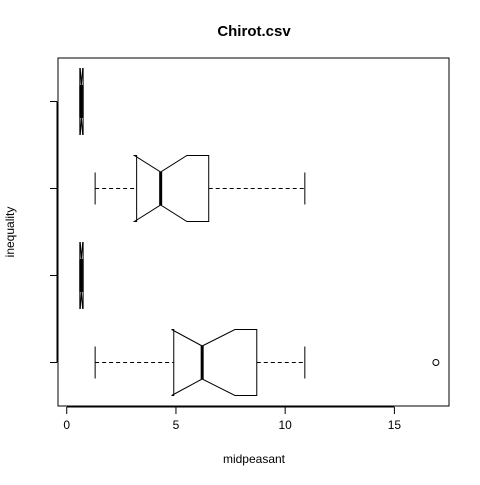 The image size is (480, 485). Describe the element at coordinates (285, 425) in the screenshot. I see `x-tick-label: 10` at that location.